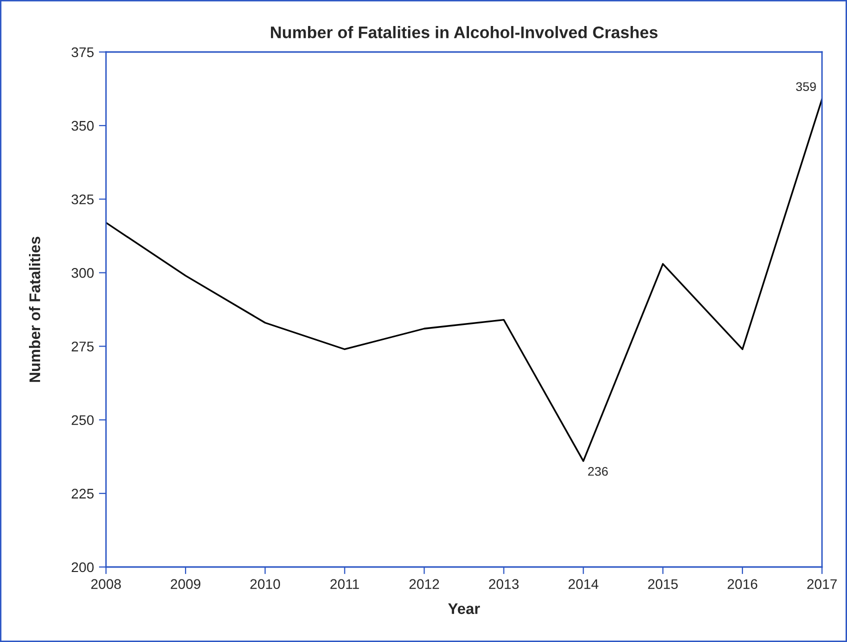 The image size is (847, 642). Describe the element at coordinates (583, 584) in the screenshot. I see `x-tick-label: 2014` at that location.